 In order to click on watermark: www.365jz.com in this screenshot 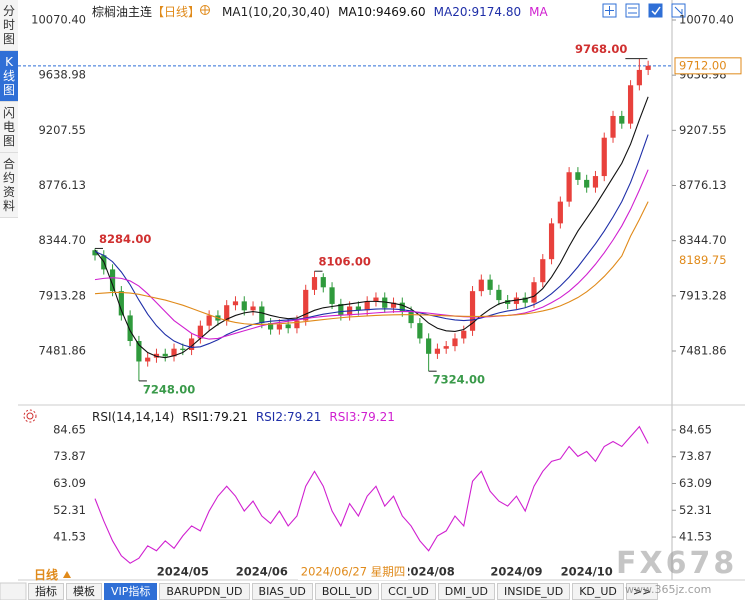, I will do `click(668, 589)`.